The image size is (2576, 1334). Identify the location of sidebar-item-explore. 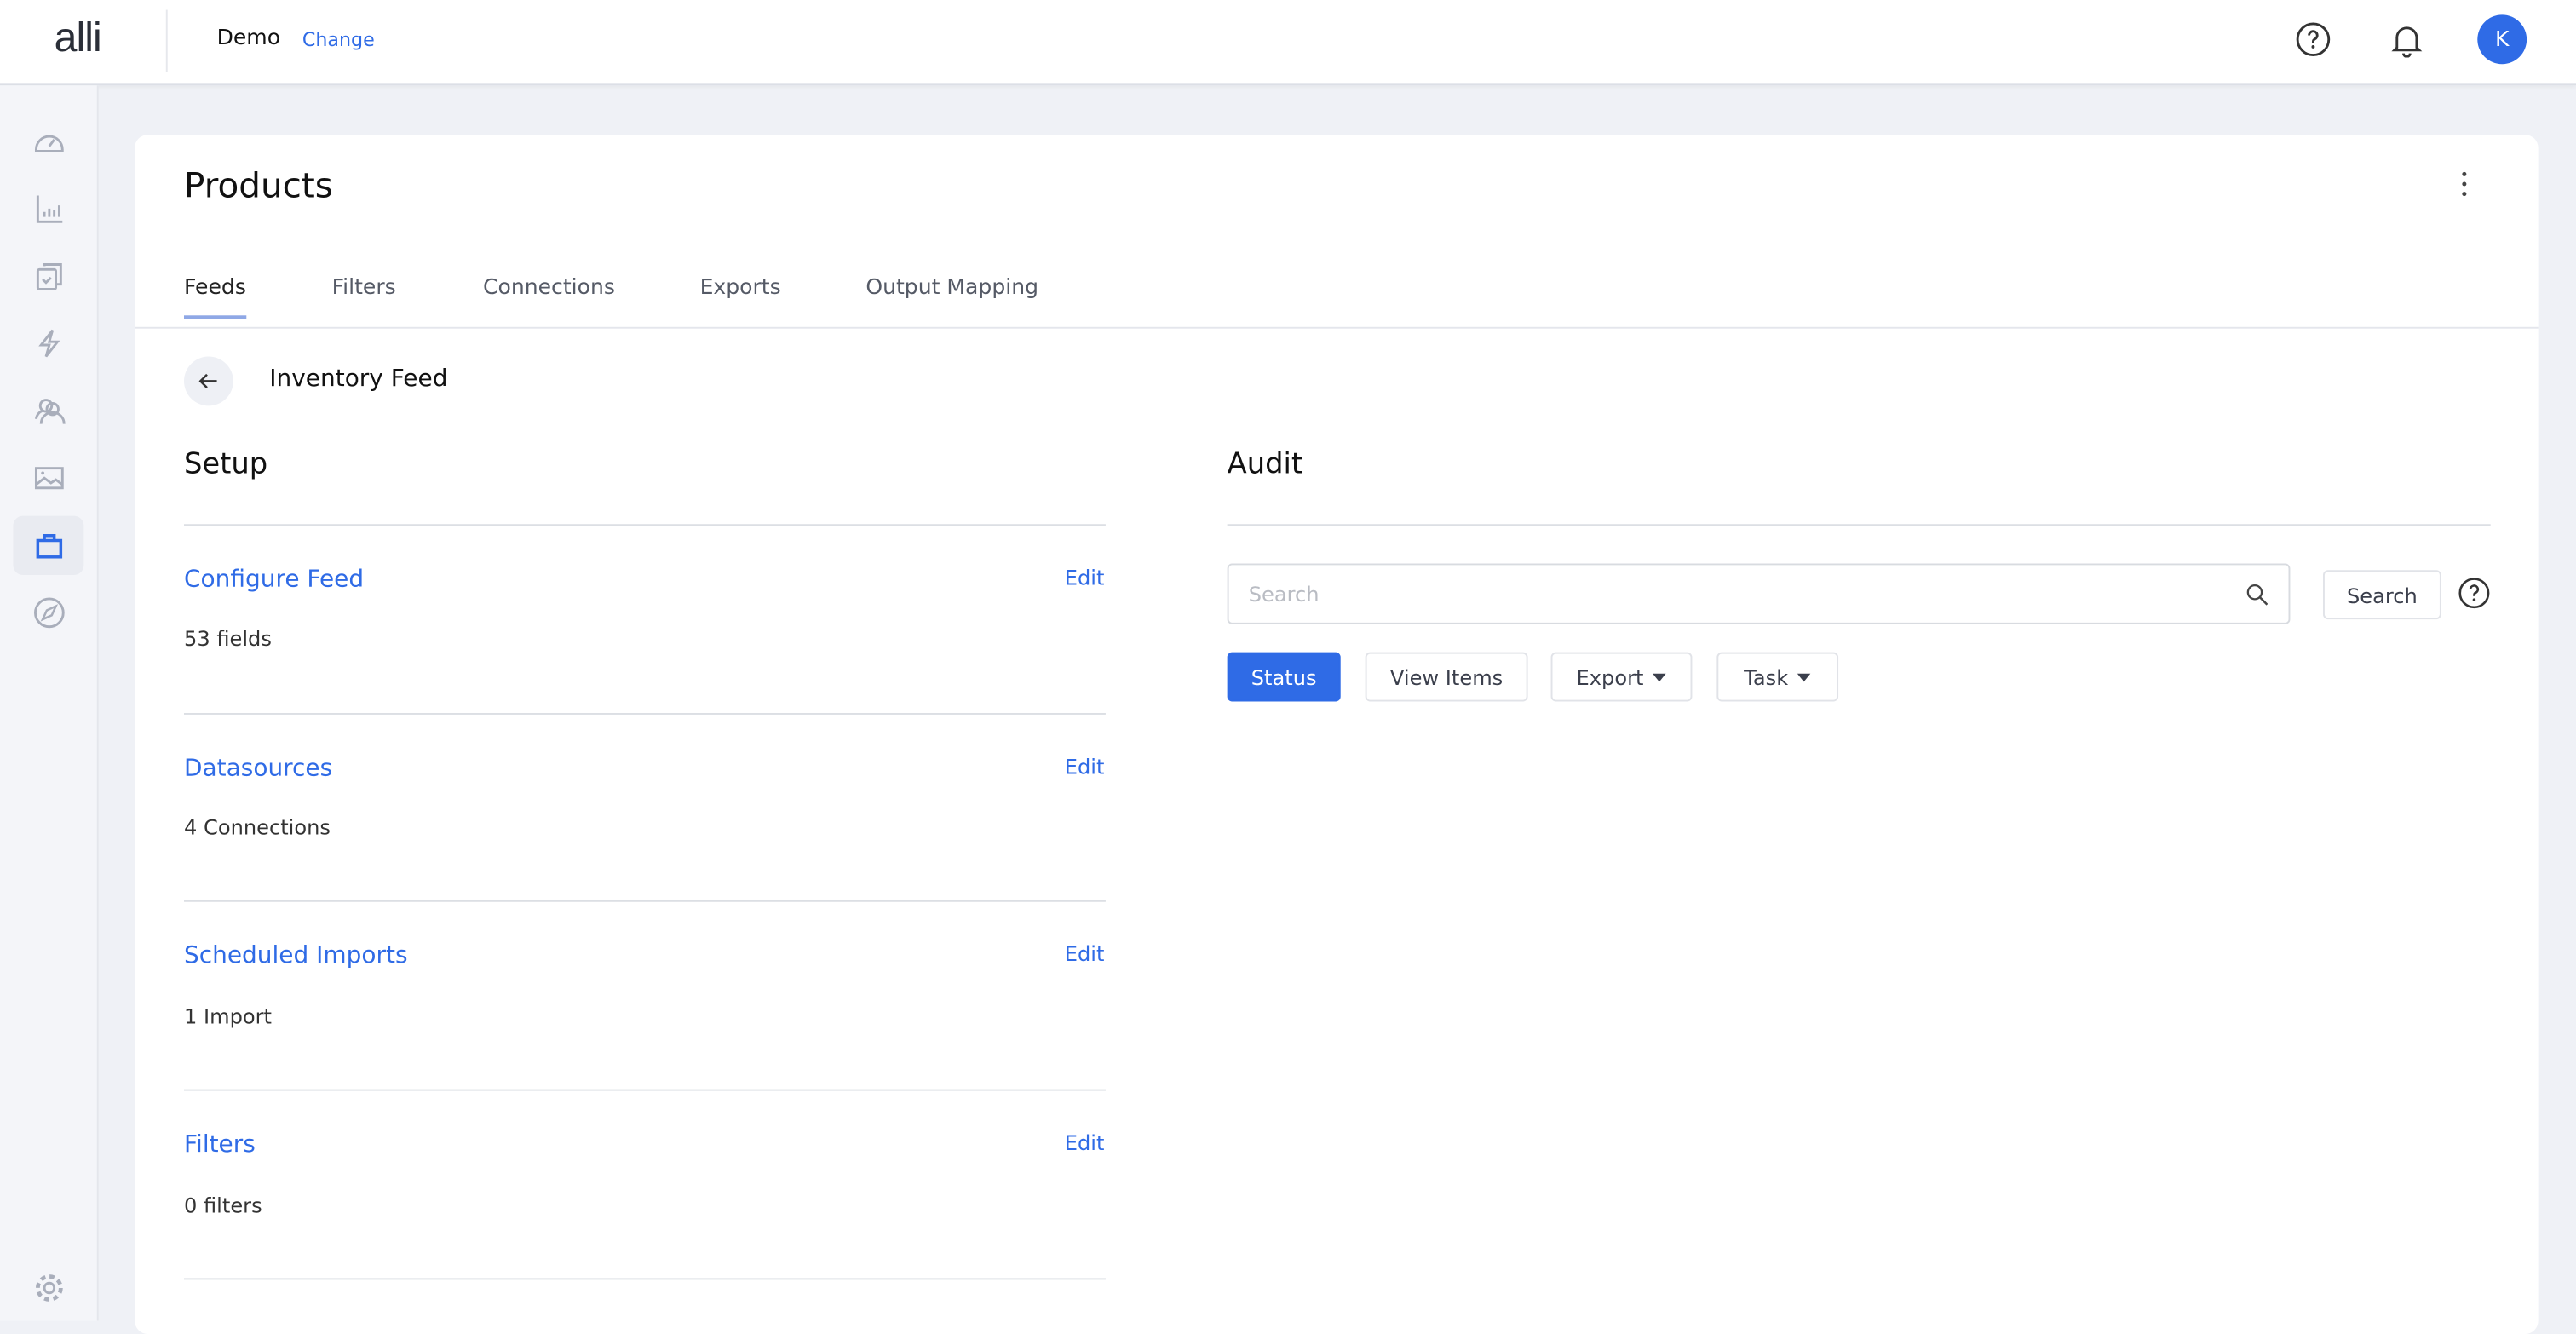
(48, 613).